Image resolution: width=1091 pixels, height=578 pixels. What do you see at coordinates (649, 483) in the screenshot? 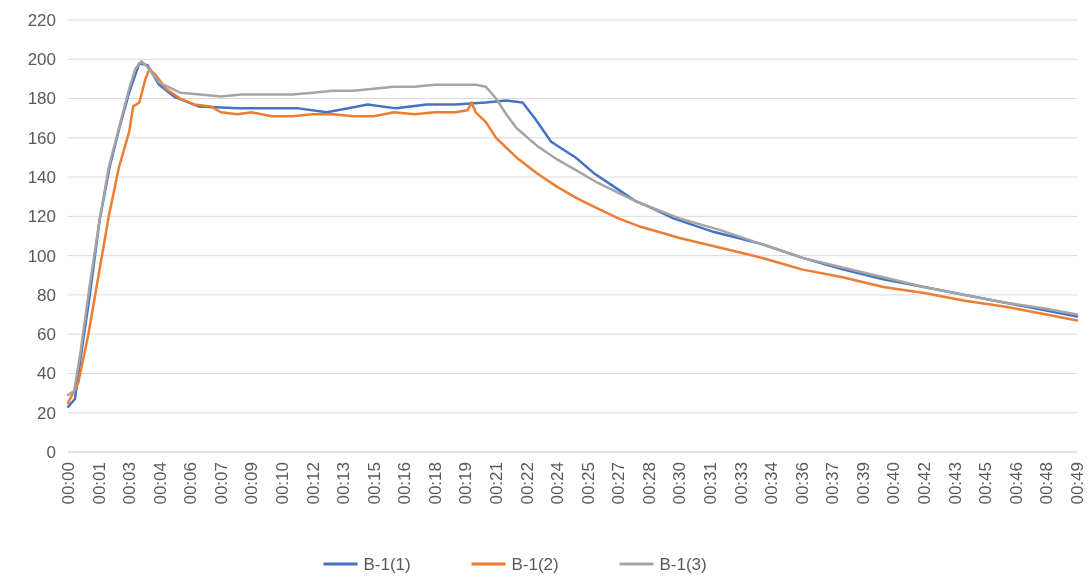
I see `x-tick-label: 00:28` at bounding box center [649, 483].